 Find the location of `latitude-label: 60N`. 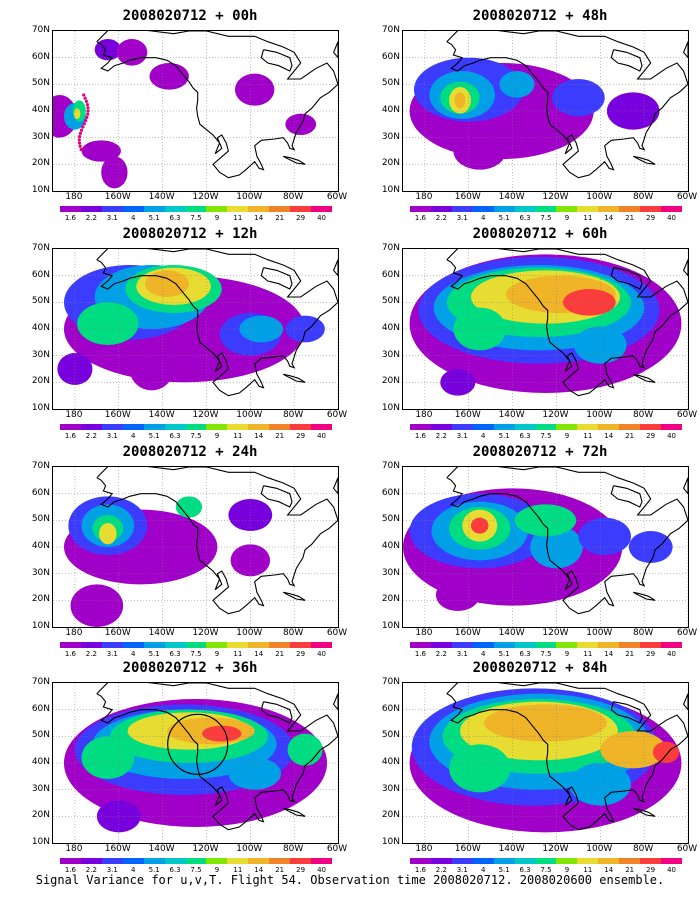

latitude-label: 60N is located at coordinates (390, 708).